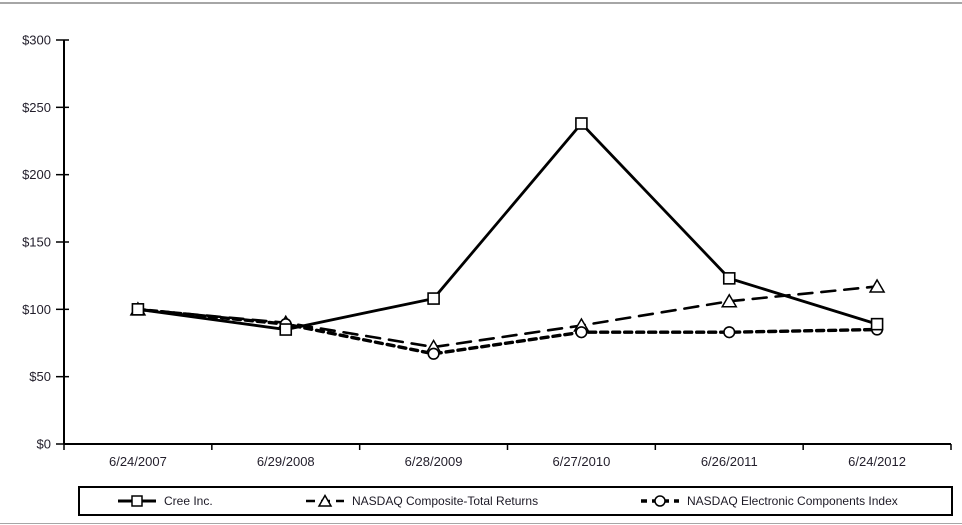 The width and height of the screenshot is (962, 525). Describe the element at coordinates (434, 461) in the screenshot. I see `x-tick-label: 6/28/2009` at that location.